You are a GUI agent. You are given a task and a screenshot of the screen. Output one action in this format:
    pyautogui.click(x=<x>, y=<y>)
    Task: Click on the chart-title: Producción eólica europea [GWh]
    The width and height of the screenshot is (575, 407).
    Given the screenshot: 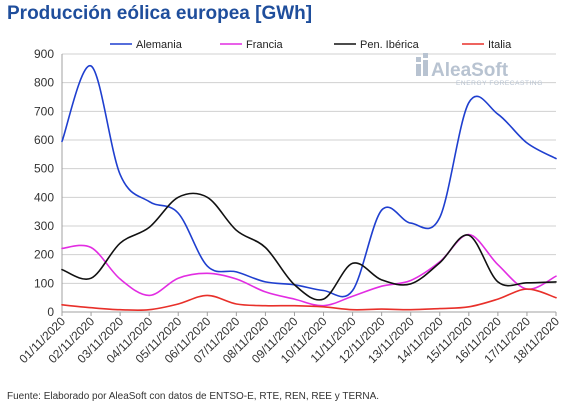 What is the action you would take?
    pyautogui.click(x=160, y=13)
    